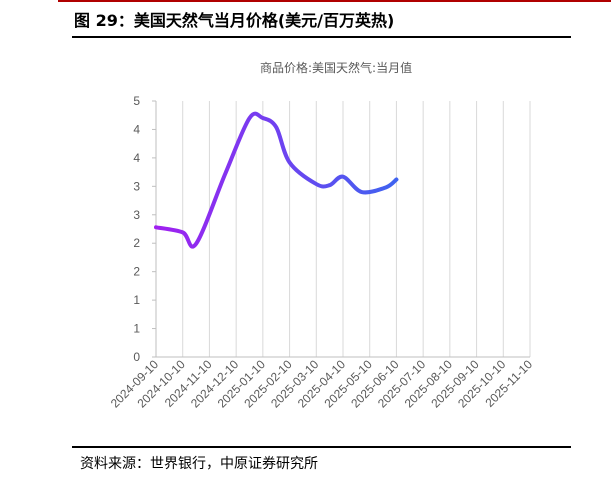 This screenshot has height=483, width=611. I want to click on title-rule, so click(321, 37).